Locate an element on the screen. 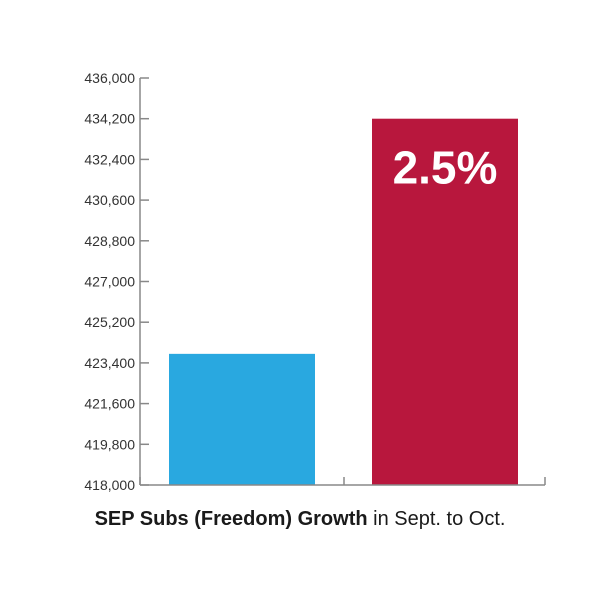  bar-oct is located at coordinates (445, 301).